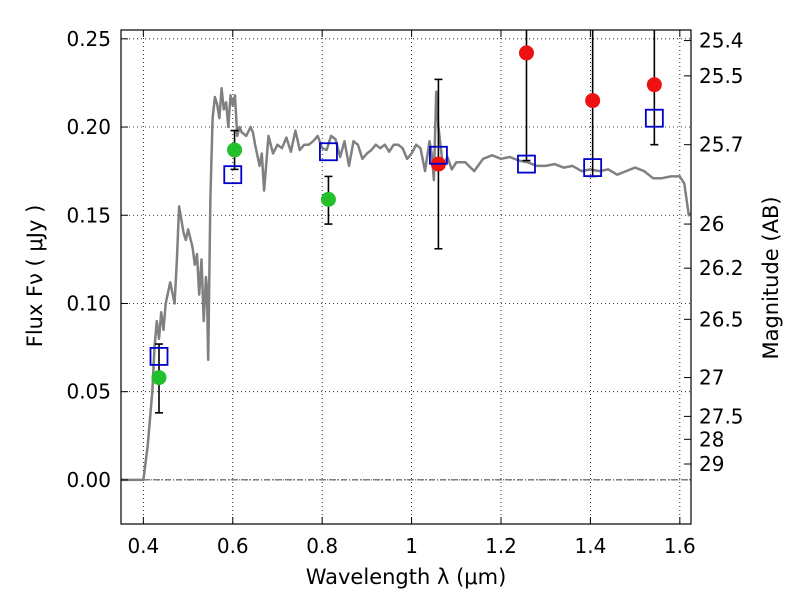 This screenshot has width=800, height=600. What do you see at coordinates (411, 546) in the screenshot?
I see `x-tick-label: 1` at bounding box center [411, 546].